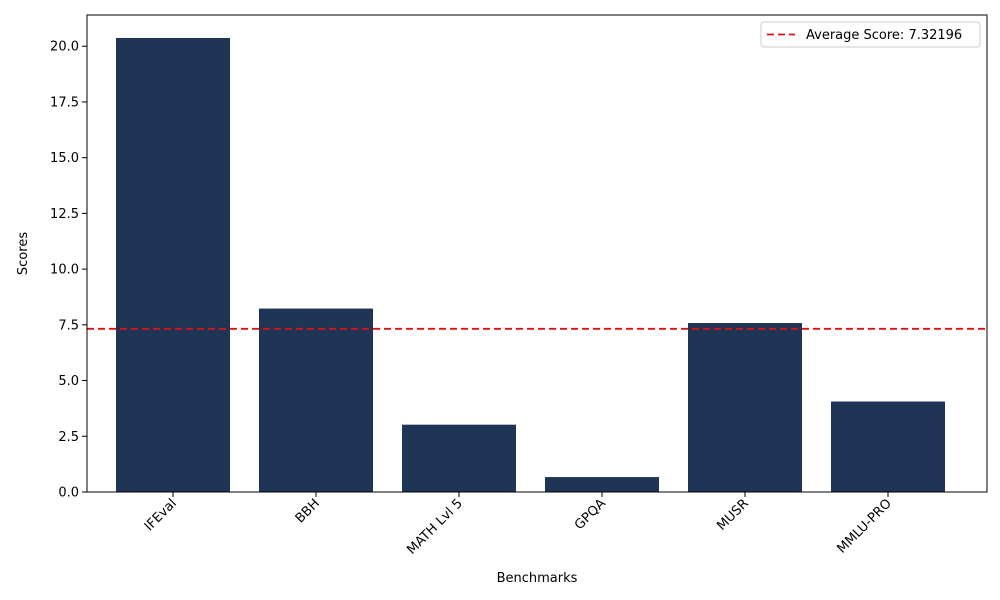 The width and height of the screenshot is (1000, 600). I want to click on bar-mmlu-pro, so click(888, 446).